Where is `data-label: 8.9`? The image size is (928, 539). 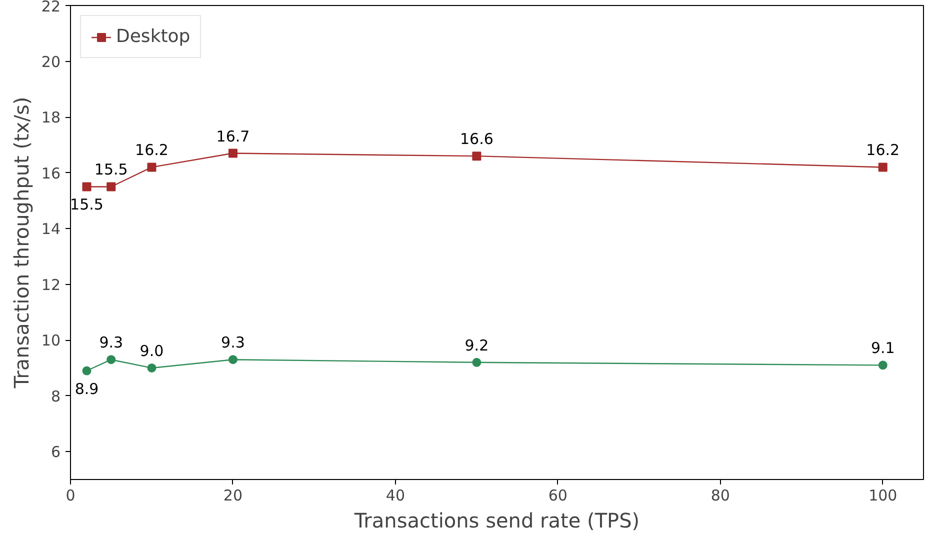 data-label: 8.9 is located at coordinates (86, 389).